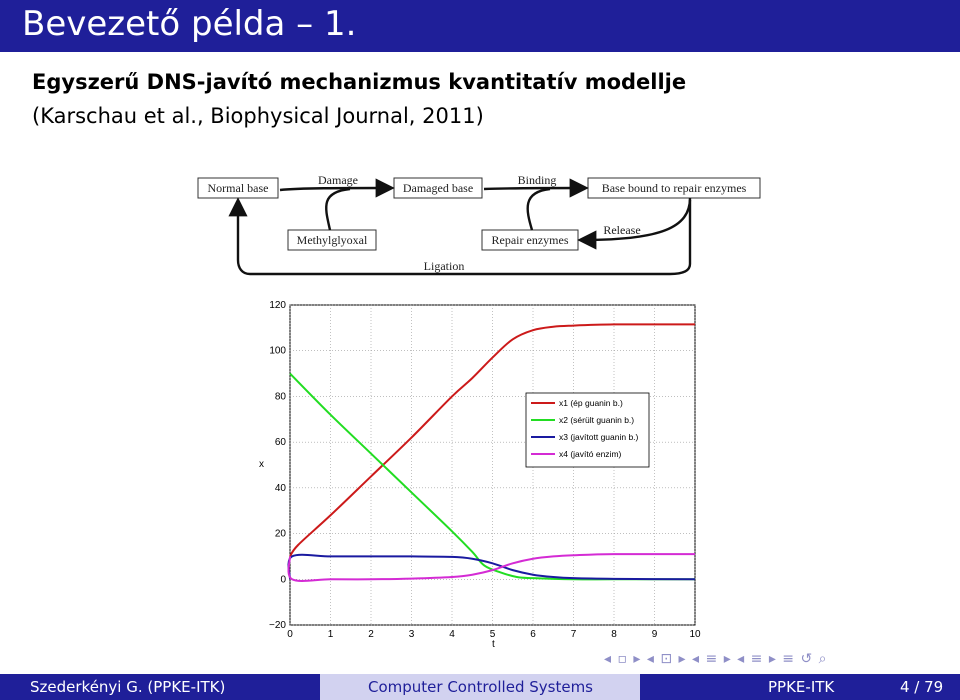 Image resolution: width=960 pixels, height=700 pixels. Describe the element at coordinates (261, 464) in the screenshot. I see `y-axis-label: x` at that location.